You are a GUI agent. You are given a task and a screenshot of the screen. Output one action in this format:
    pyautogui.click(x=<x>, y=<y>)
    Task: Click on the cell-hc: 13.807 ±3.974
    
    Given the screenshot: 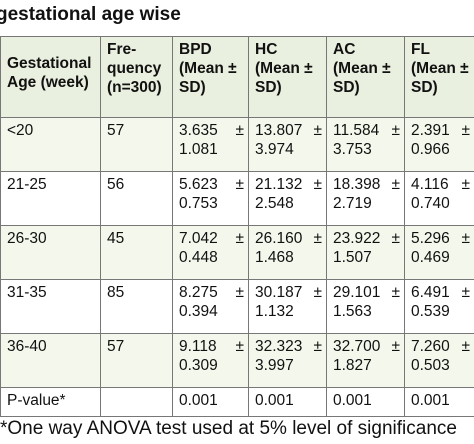 What is the action you would take?
    pyautogui.click(x=287, y=144)
    